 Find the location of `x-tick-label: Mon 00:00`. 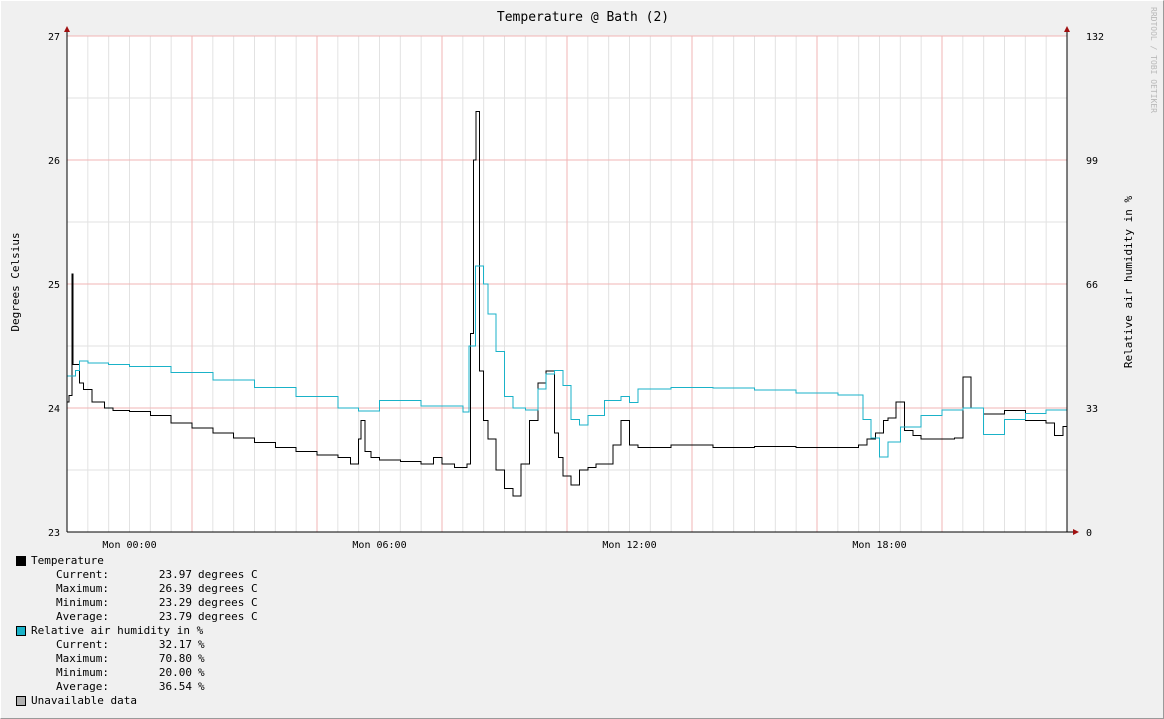

x-tick-label: Mon 00:00 is located at coordinates (129, 545).